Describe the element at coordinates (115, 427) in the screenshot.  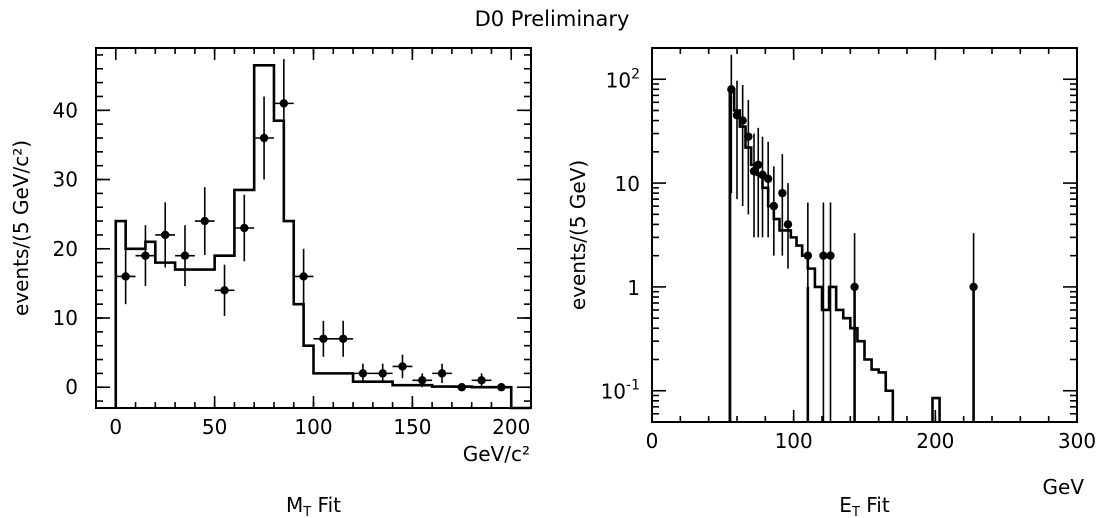
I see `mt-x-tick-label: 0` at that location.